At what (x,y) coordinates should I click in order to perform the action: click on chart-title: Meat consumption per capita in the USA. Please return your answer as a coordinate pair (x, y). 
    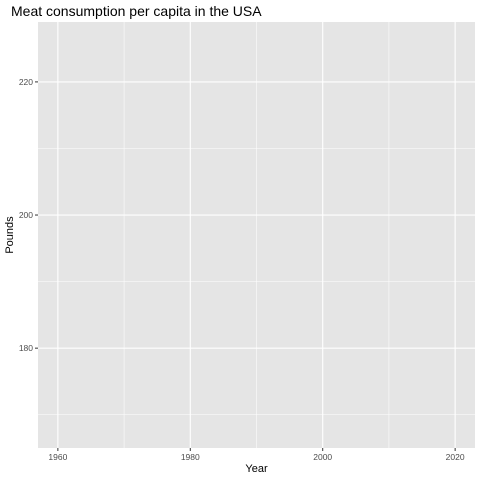
    Looking at the image, I should click on (136, 11).